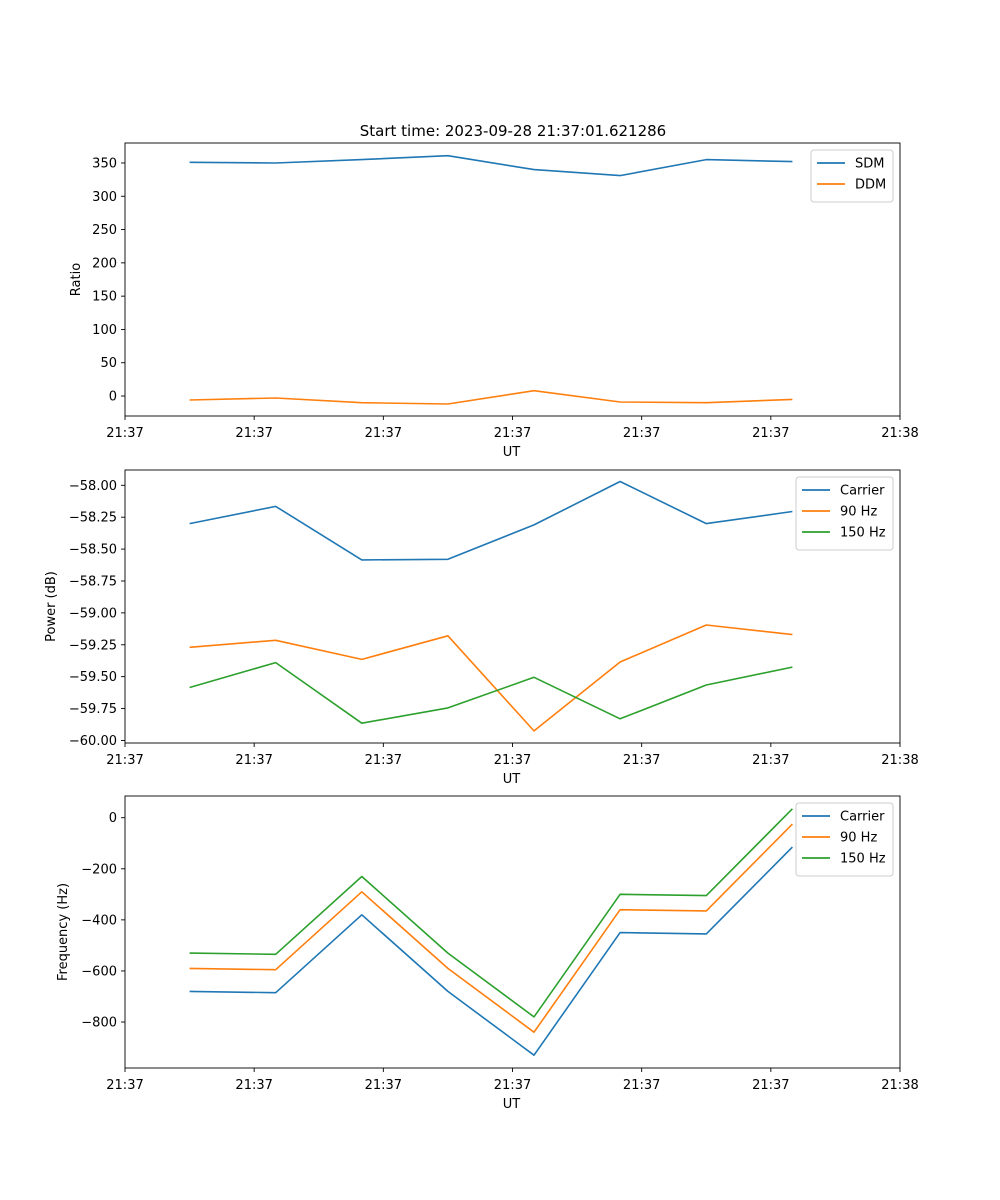 The image size is (1000, 1200). Describe the element at coordinates (93, 677) in the screenshot. I see `y-tick-label: −59.50` at that location.